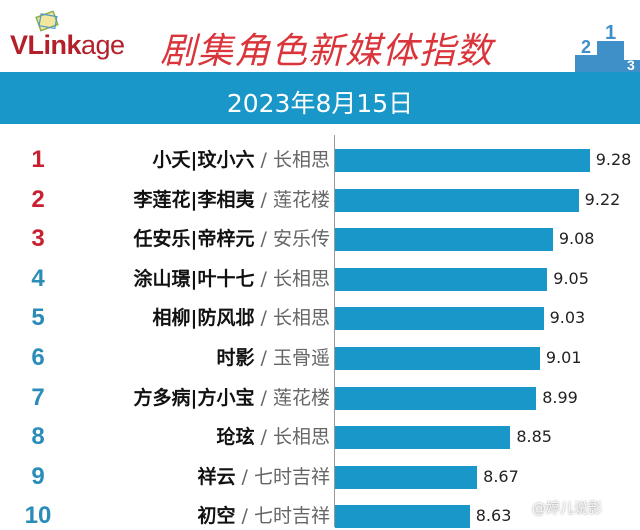 Image resolution: width=640 pixels, height=530 pixels. I want to click on rank-number: 3, so click(38, 239).